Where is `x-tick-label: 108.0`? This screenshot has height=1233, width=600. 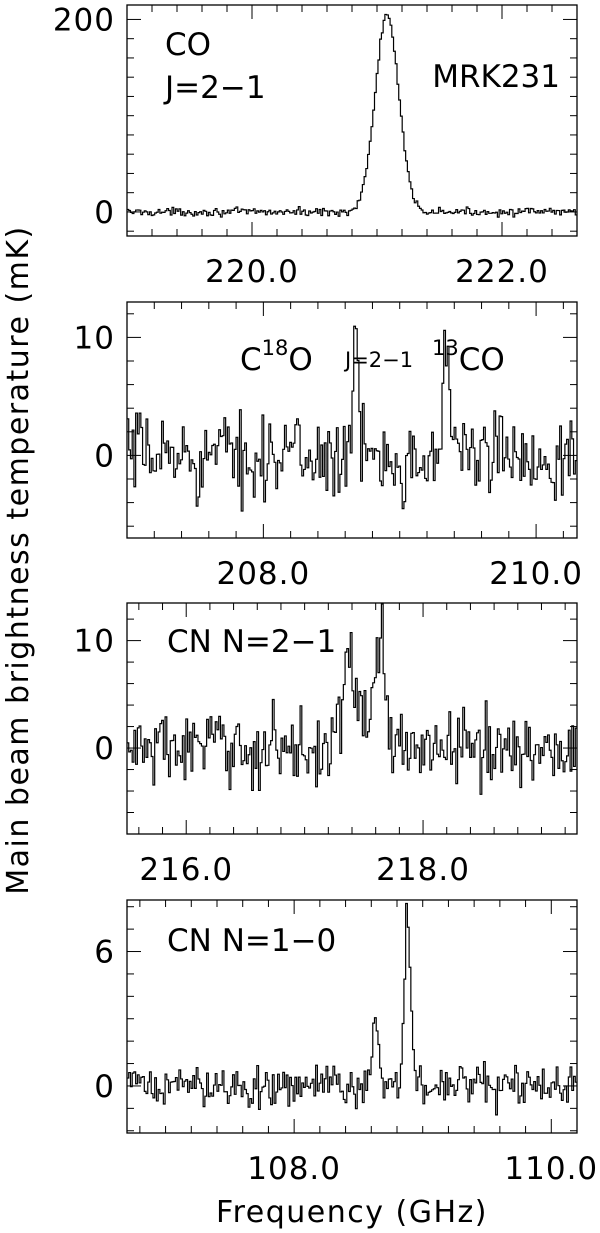
x-tick-label: 108.0 is located at coordinates (294, 1169).